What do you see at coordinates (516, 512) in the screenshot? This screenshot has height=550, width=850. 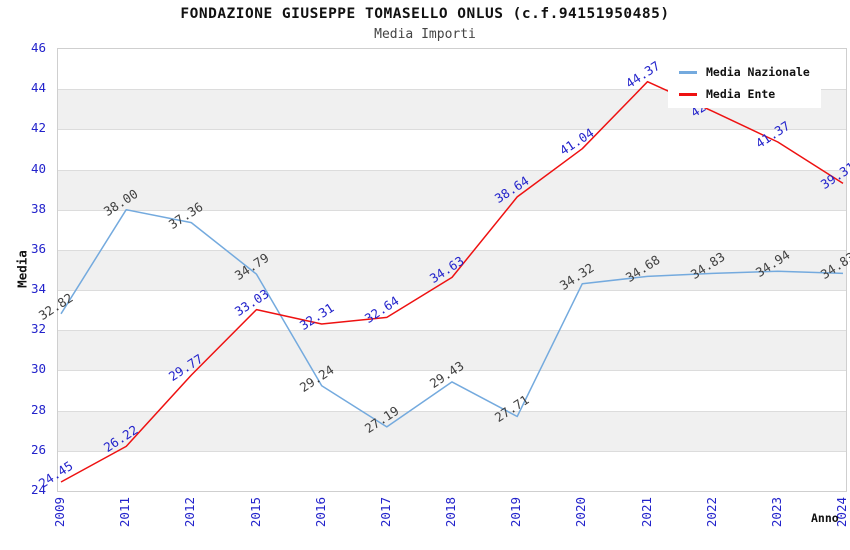 I see `x-tick-label: 2019` at bounding box center [516, 512].